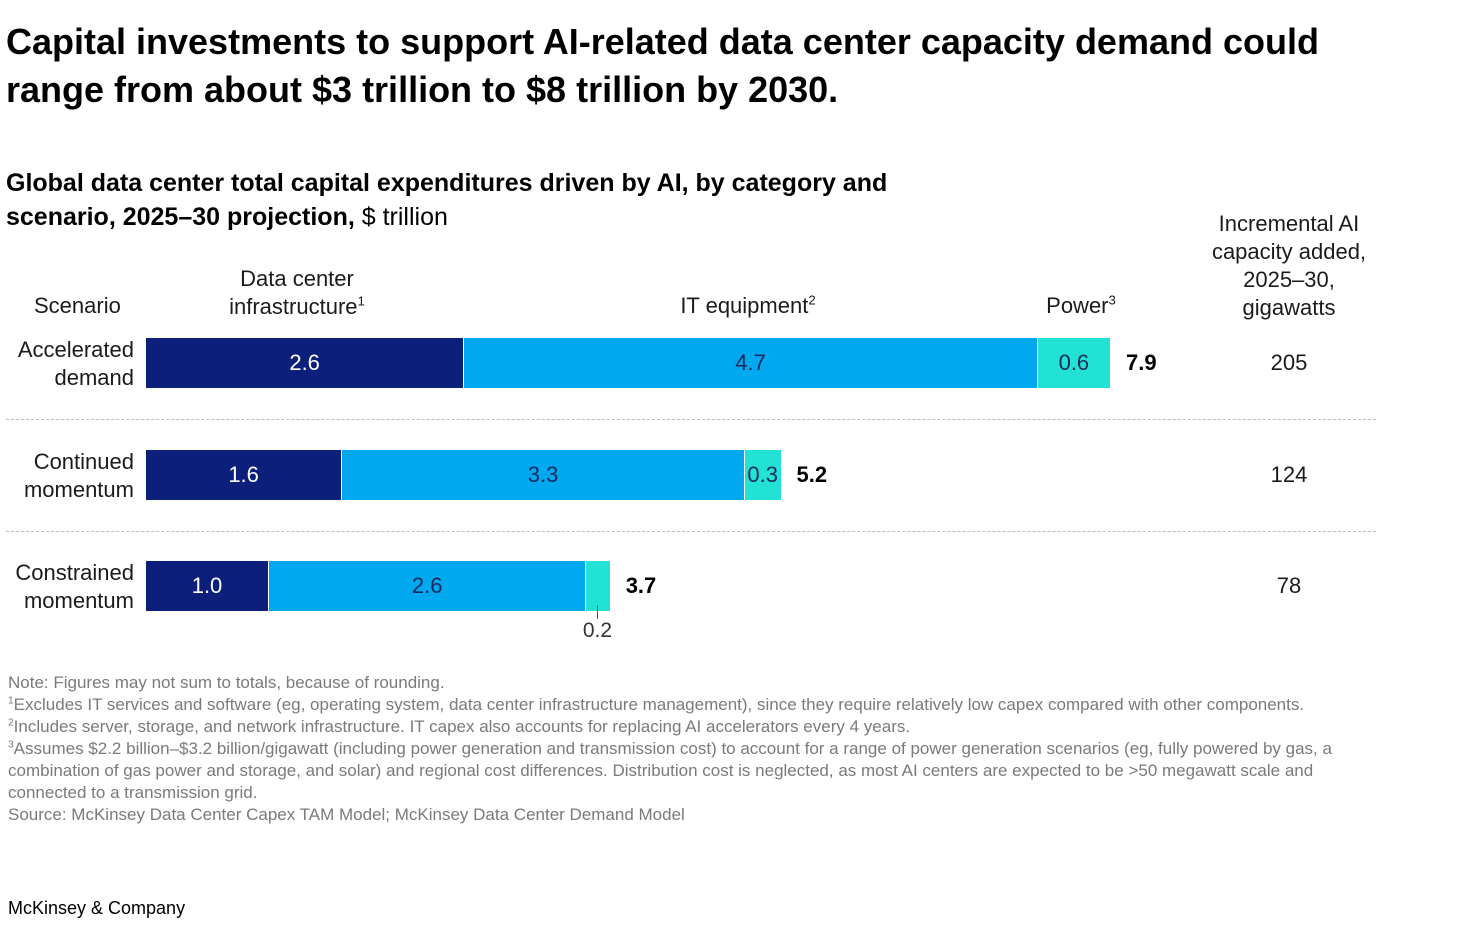 This screenshot has height=946, width=1474. What do you see at coordinates (74, 586) in the screenshot?
I see `row-label-constrained: Constrained momentum` at bounding box center [74, 586].